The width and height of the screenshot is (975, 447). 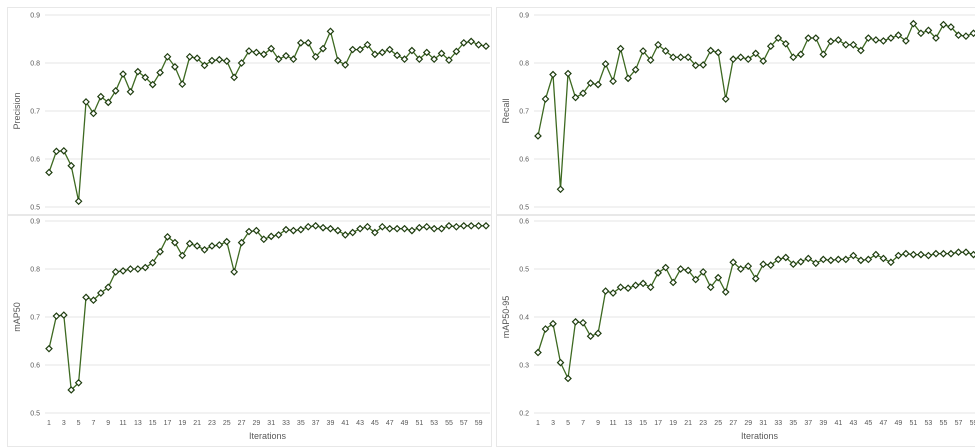 What do you see at coordinates (316, 423) in the screenshot?
I see `x-tick-label: 37` at bounding box center [316, 423].